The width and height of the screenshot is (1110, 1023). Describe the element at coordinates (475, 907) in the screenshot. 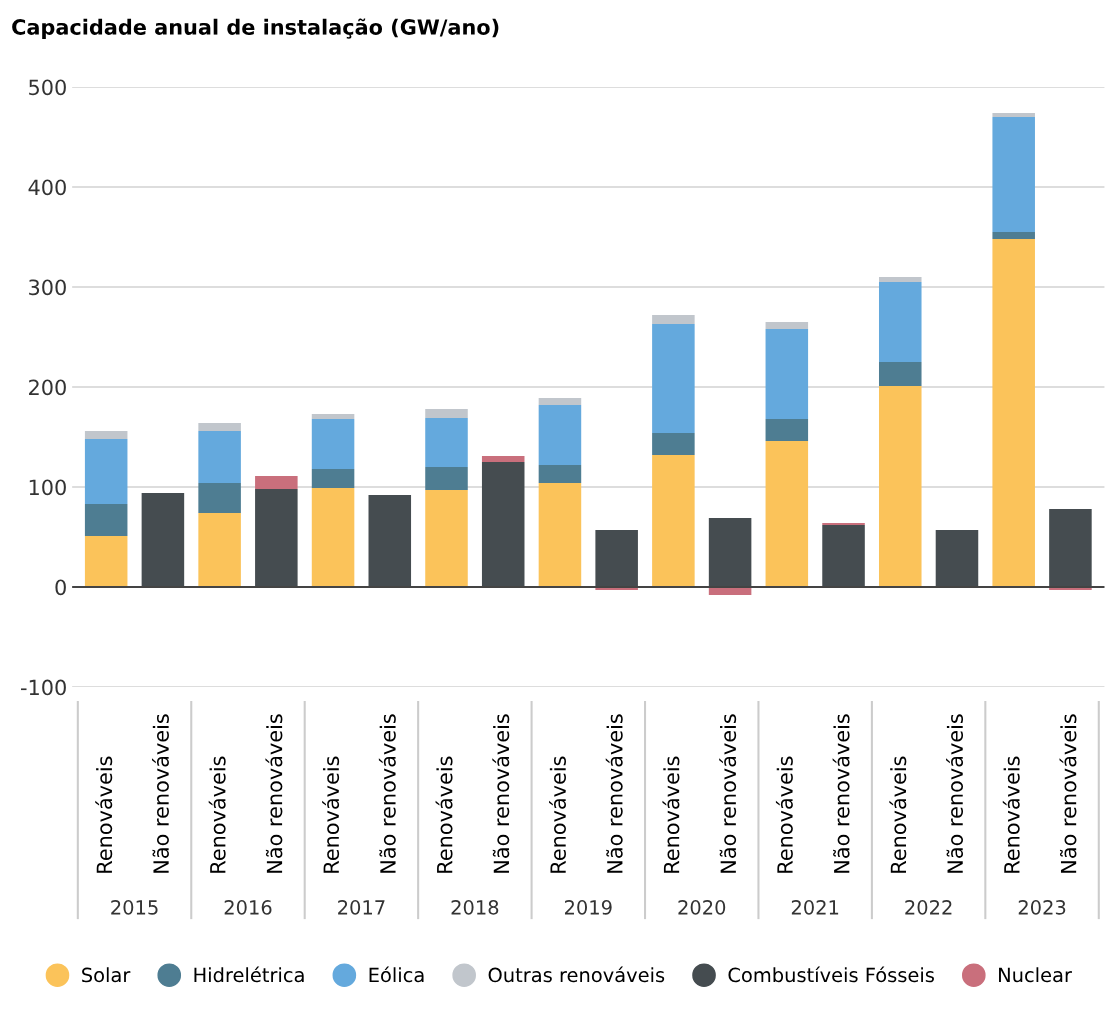

I see `text: 2018` at that location.